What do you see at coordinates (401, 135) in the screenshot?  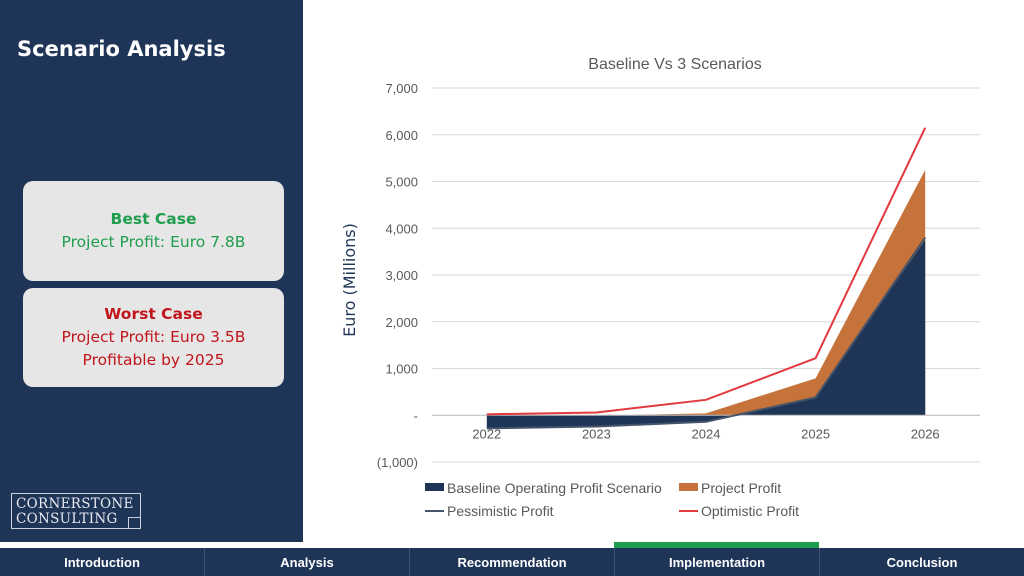 I see `y-tick-label: 6,000` at bounding box center [401, 135].